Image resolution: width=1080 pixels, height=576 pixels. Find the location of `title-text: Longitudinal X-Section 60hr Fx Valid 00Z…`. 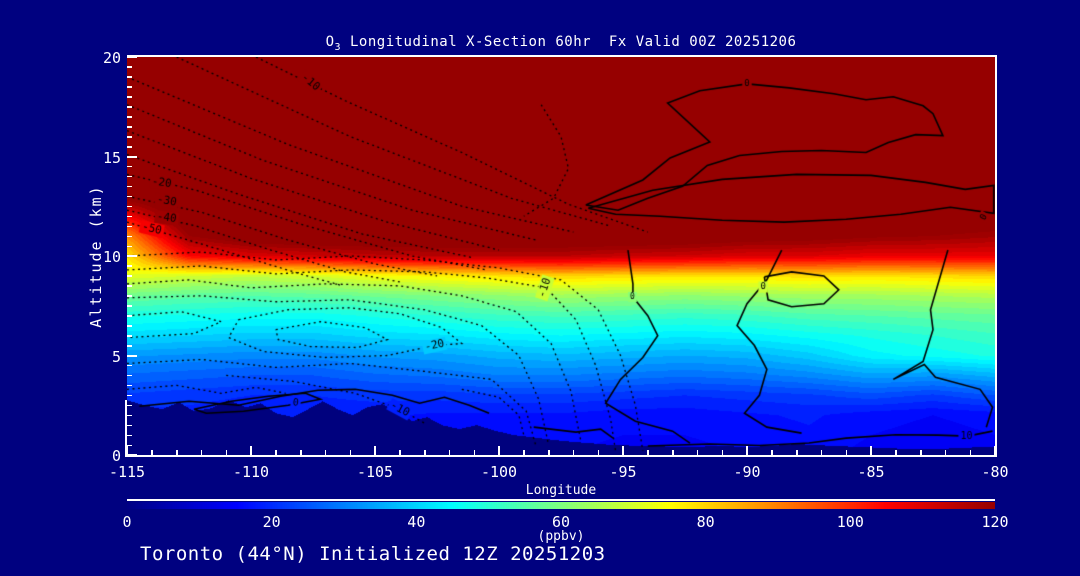

title-text: Longitudinal X-Section 60hr Fx Valid 00Z… is located at coordinates (569, 42).